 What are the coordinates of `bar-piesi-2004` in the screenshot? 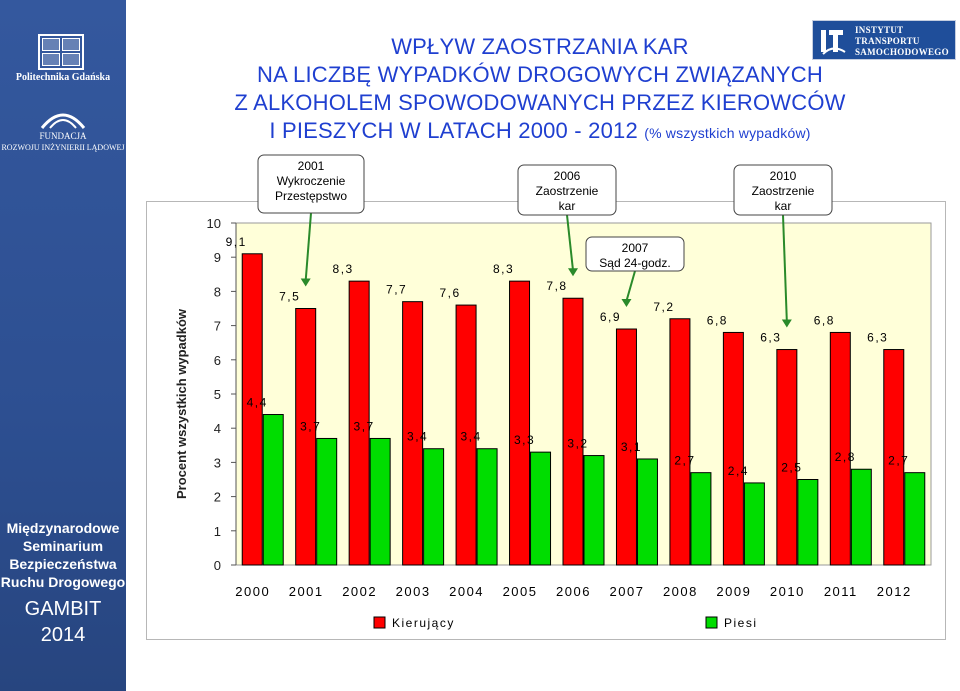 It's located at (487, 507).